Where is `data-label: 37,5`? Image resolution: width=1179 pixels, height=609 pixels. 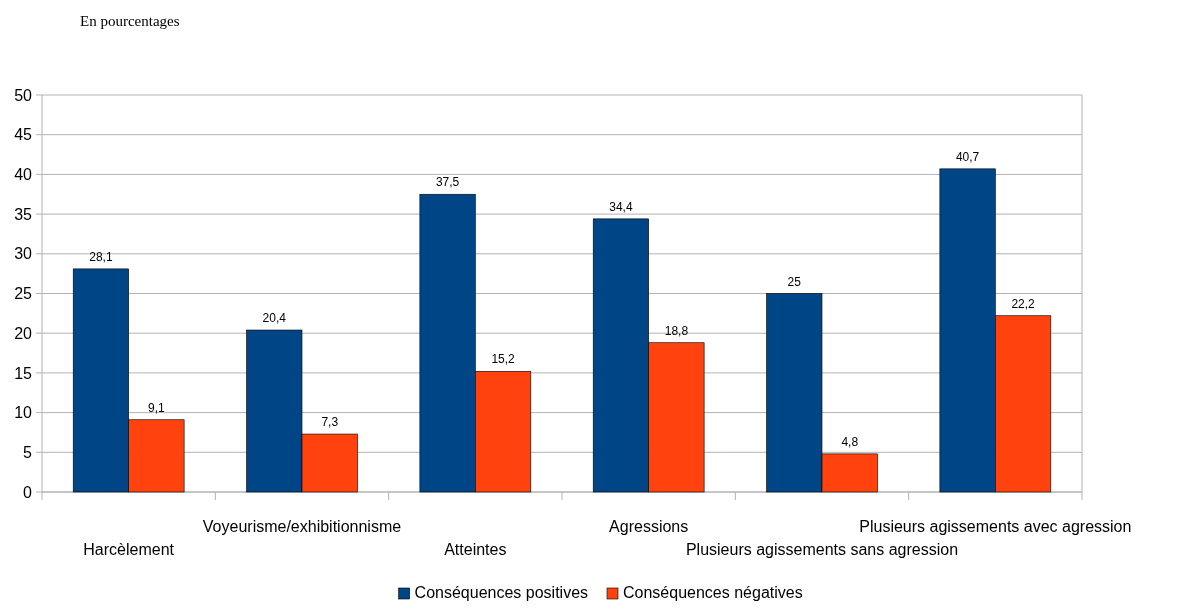
data-label: 37,5 is located at coordinates (447, 182).